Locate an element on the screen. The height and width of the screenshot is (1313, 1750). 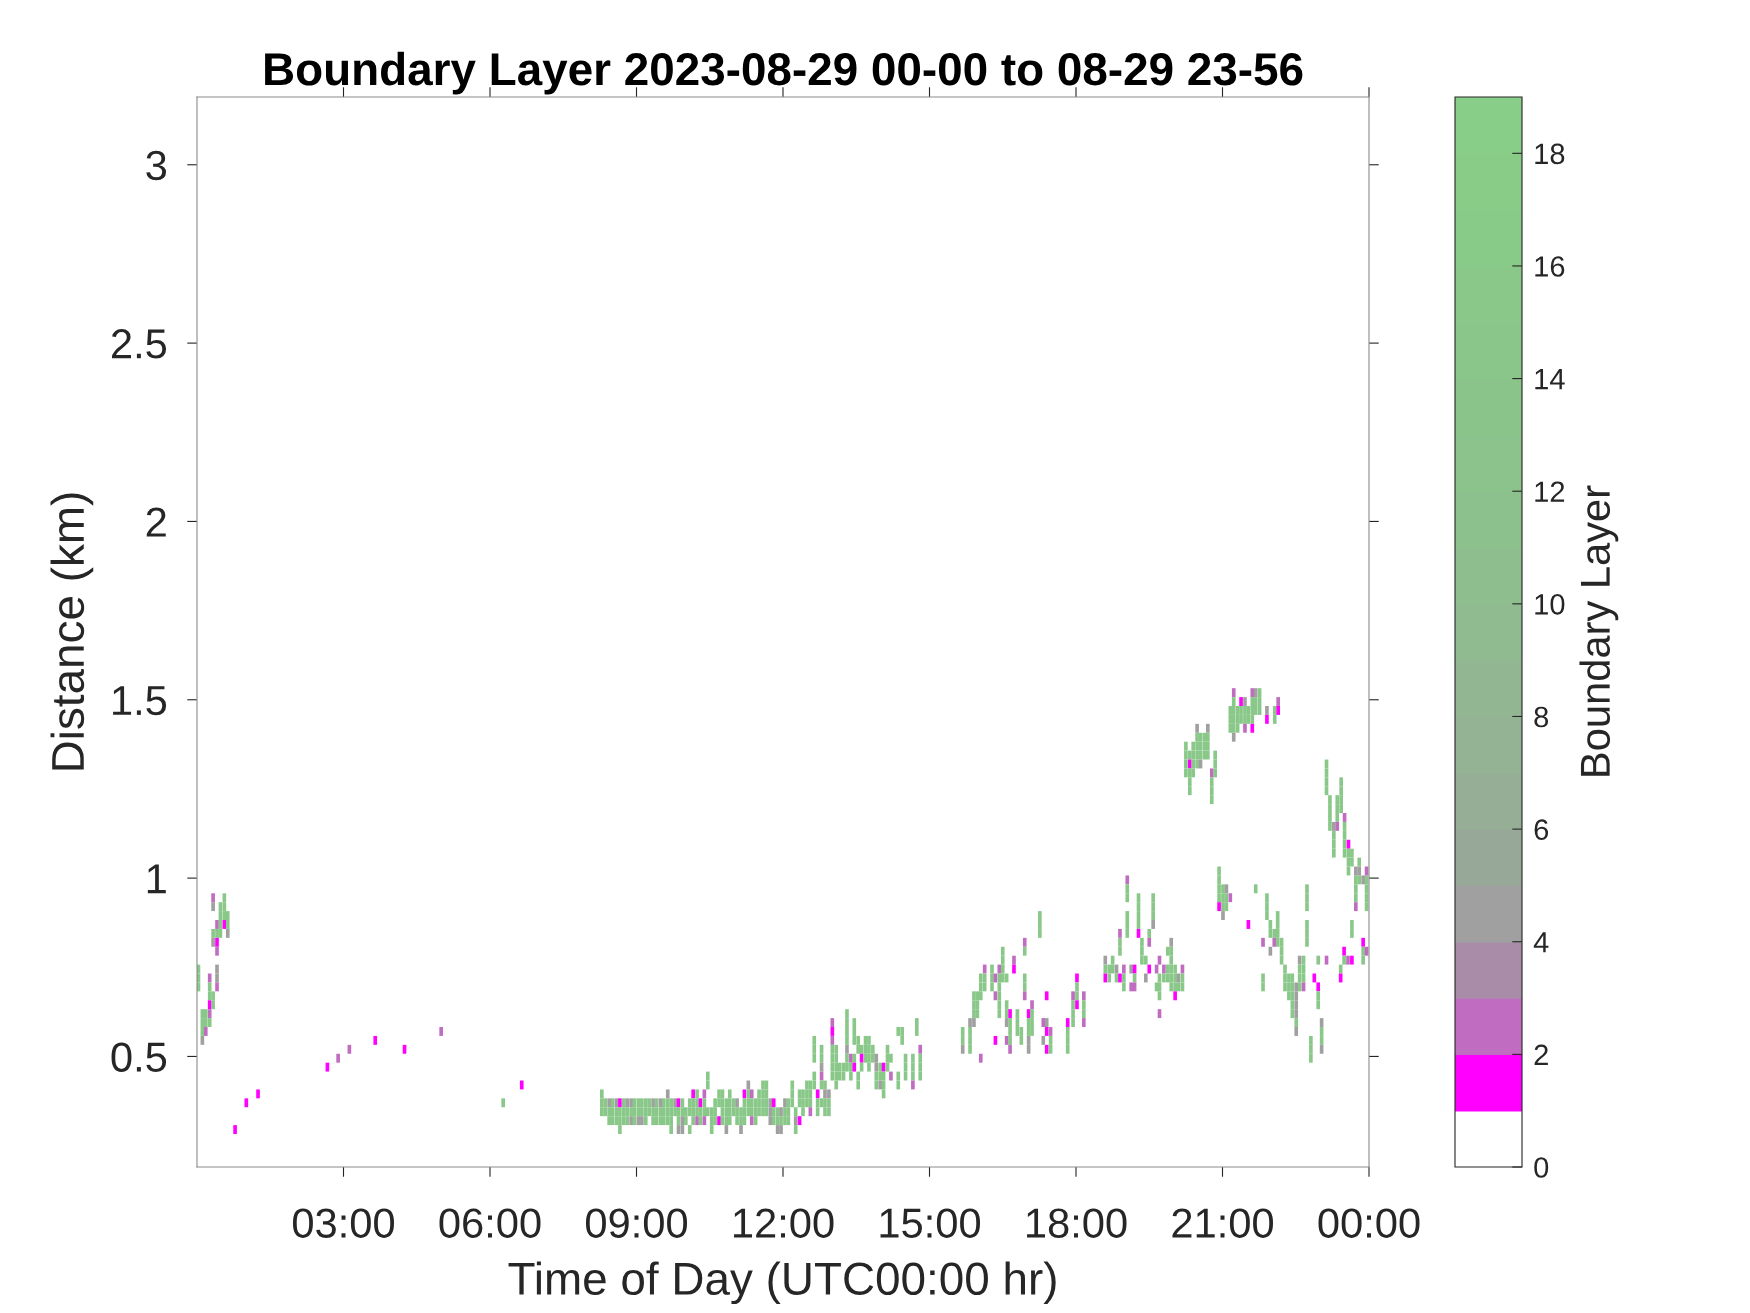
x-tick-label: 00:00 is located at coordinates (1369, 1223).